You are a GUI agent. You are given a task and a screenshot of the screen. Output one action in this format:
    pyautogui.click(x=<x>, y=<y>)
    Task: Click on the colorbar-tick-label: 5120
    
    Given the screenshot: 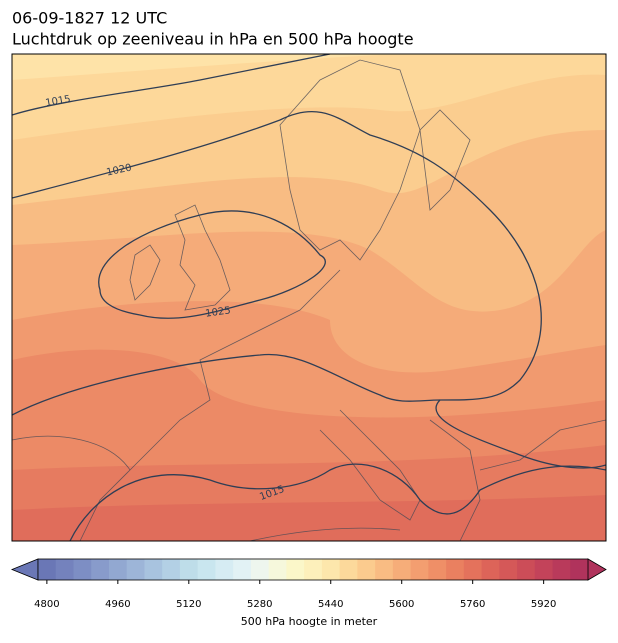 What is the action you would take?
    pyautogui.click(x=188, y=604)
    